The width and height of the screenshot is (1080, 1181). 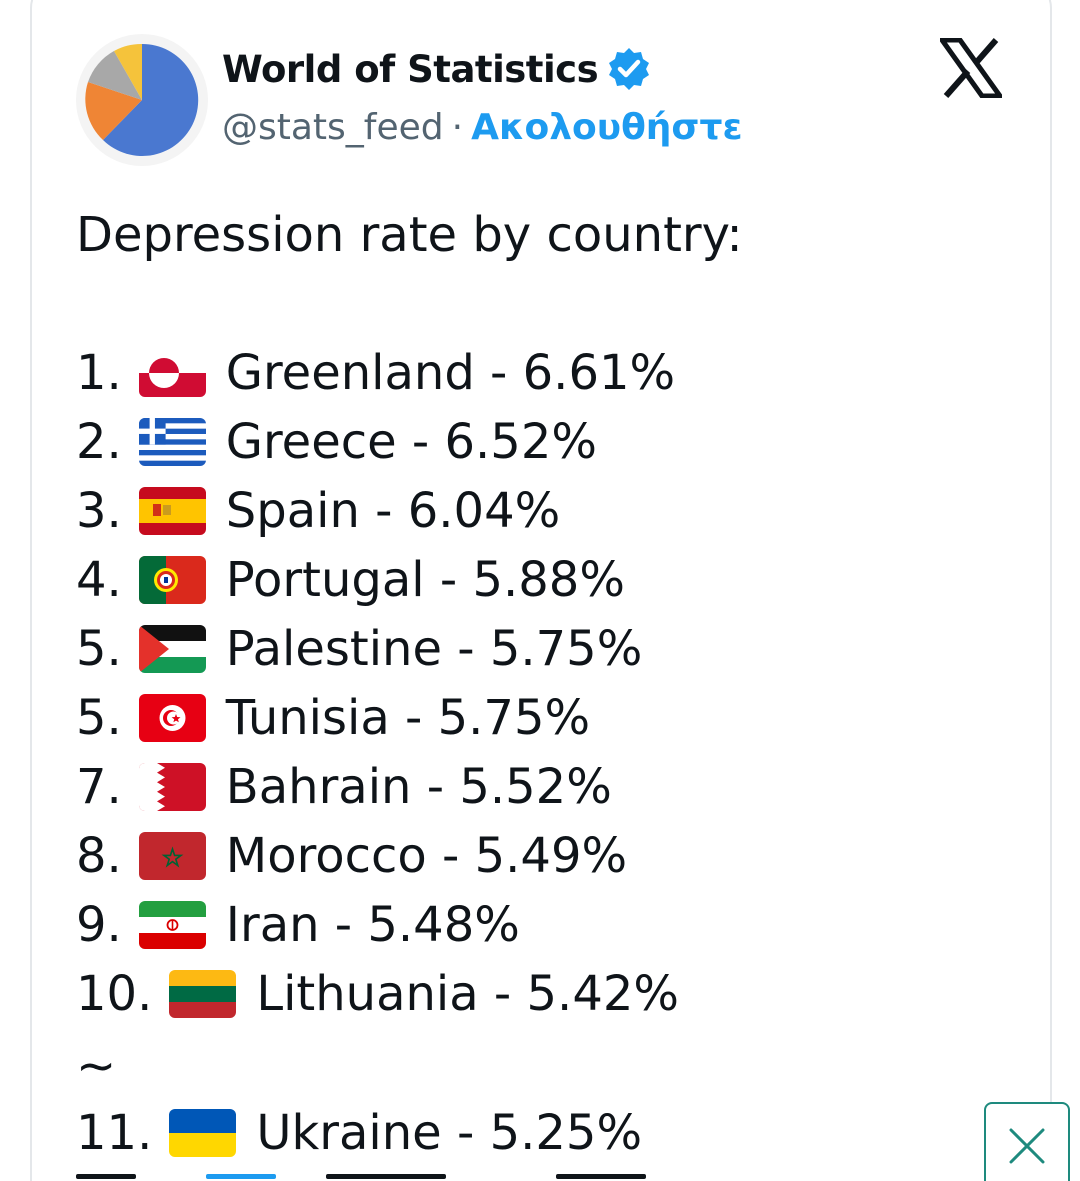 I want to click on tweet-intro: Depression rate by country:, so click(x=409, y=235).